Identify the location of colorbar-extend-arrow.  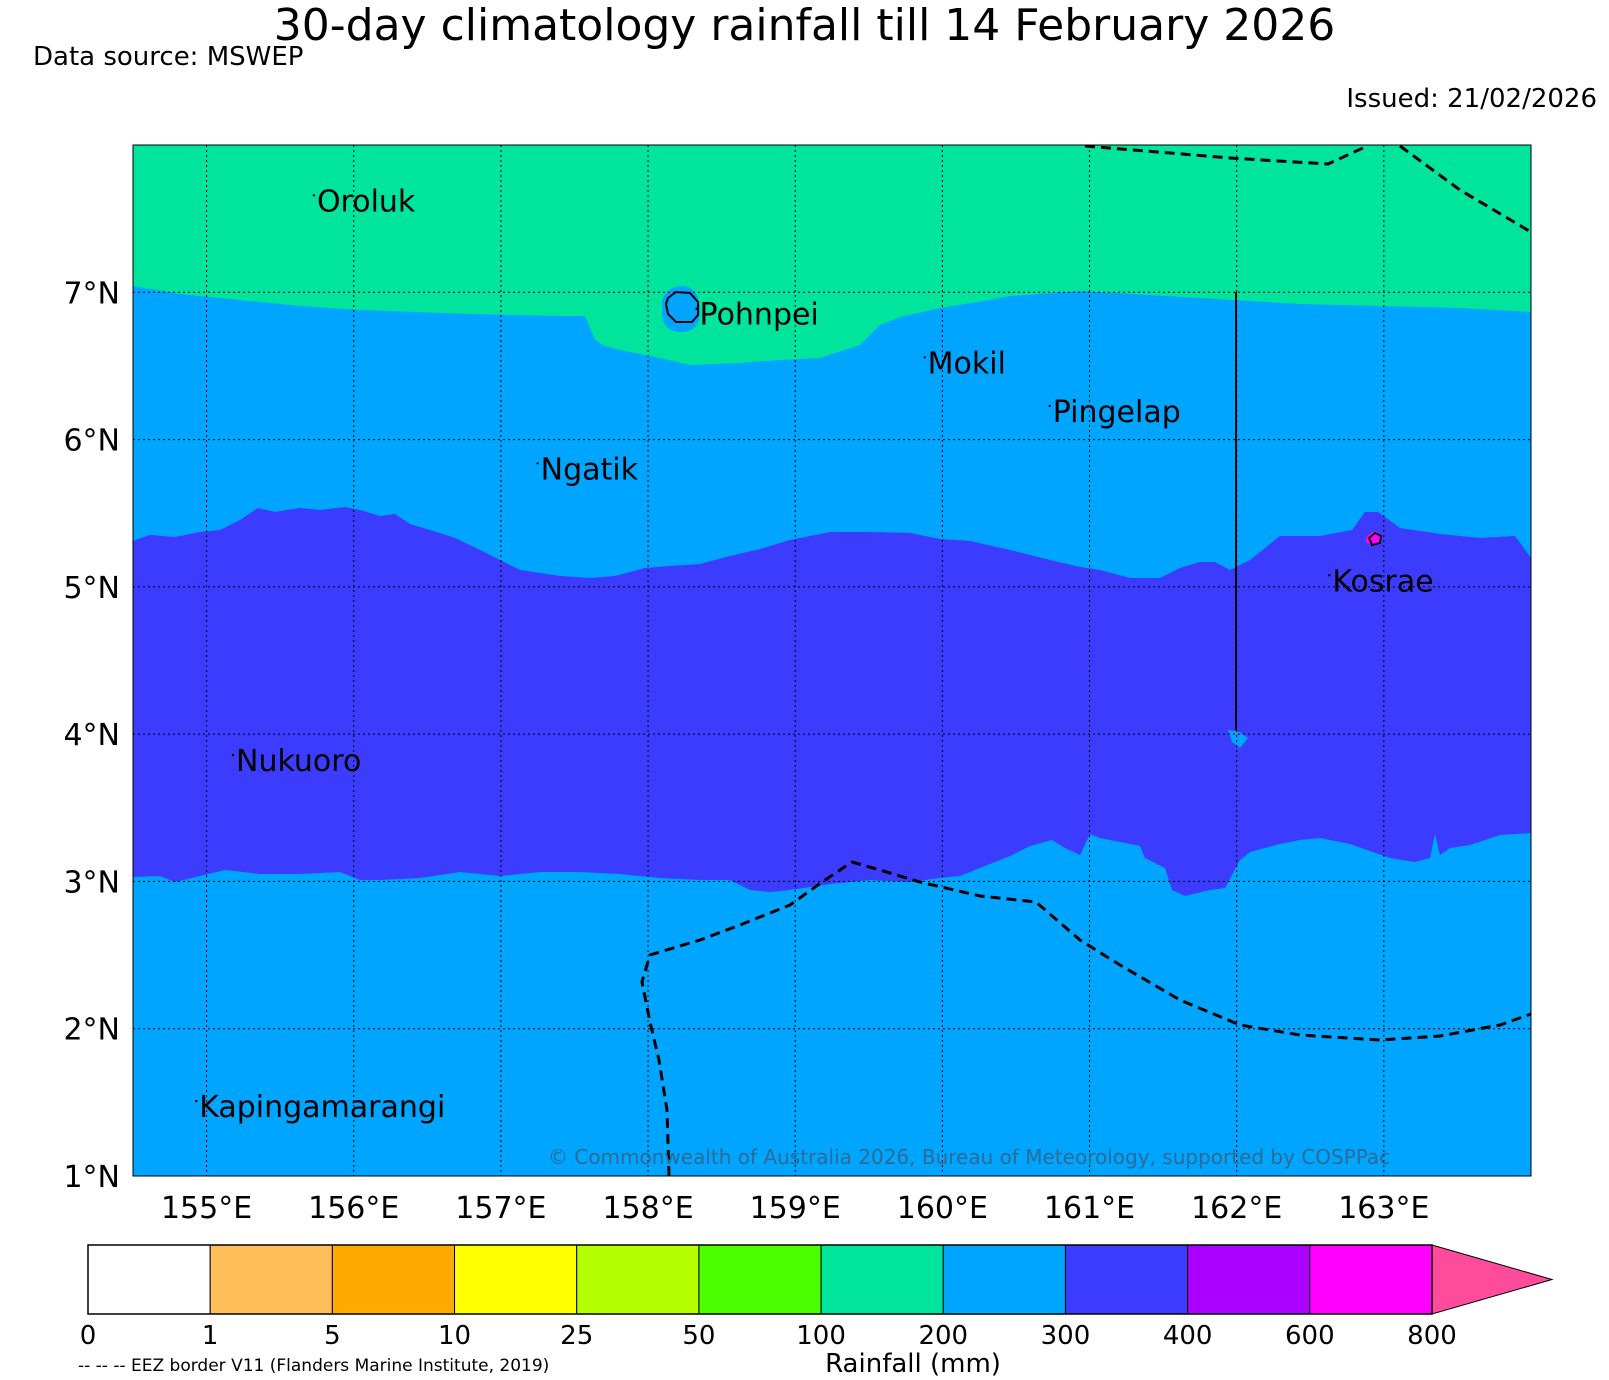
(1492, 1279).